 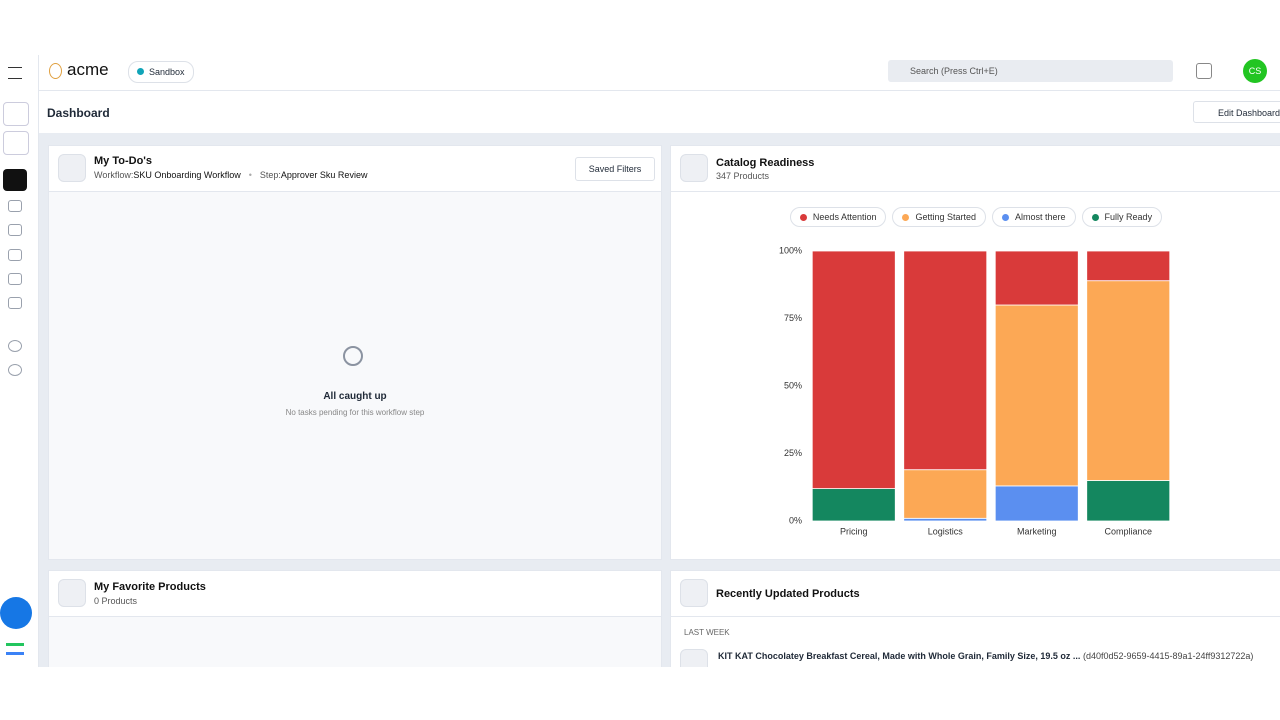 I want to click on favorites-icon, so click(x=72, y=593).